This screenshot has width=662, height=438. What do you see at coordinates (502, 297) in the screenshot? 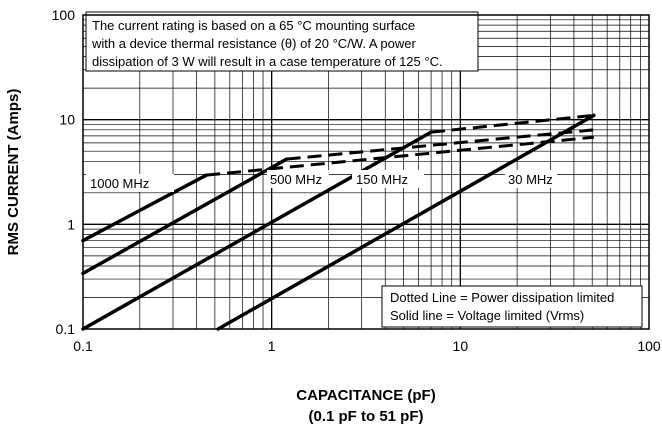
I see `legend-line-1: Dotted Line = Power dissipation limited` at bounding box center [502, 297].